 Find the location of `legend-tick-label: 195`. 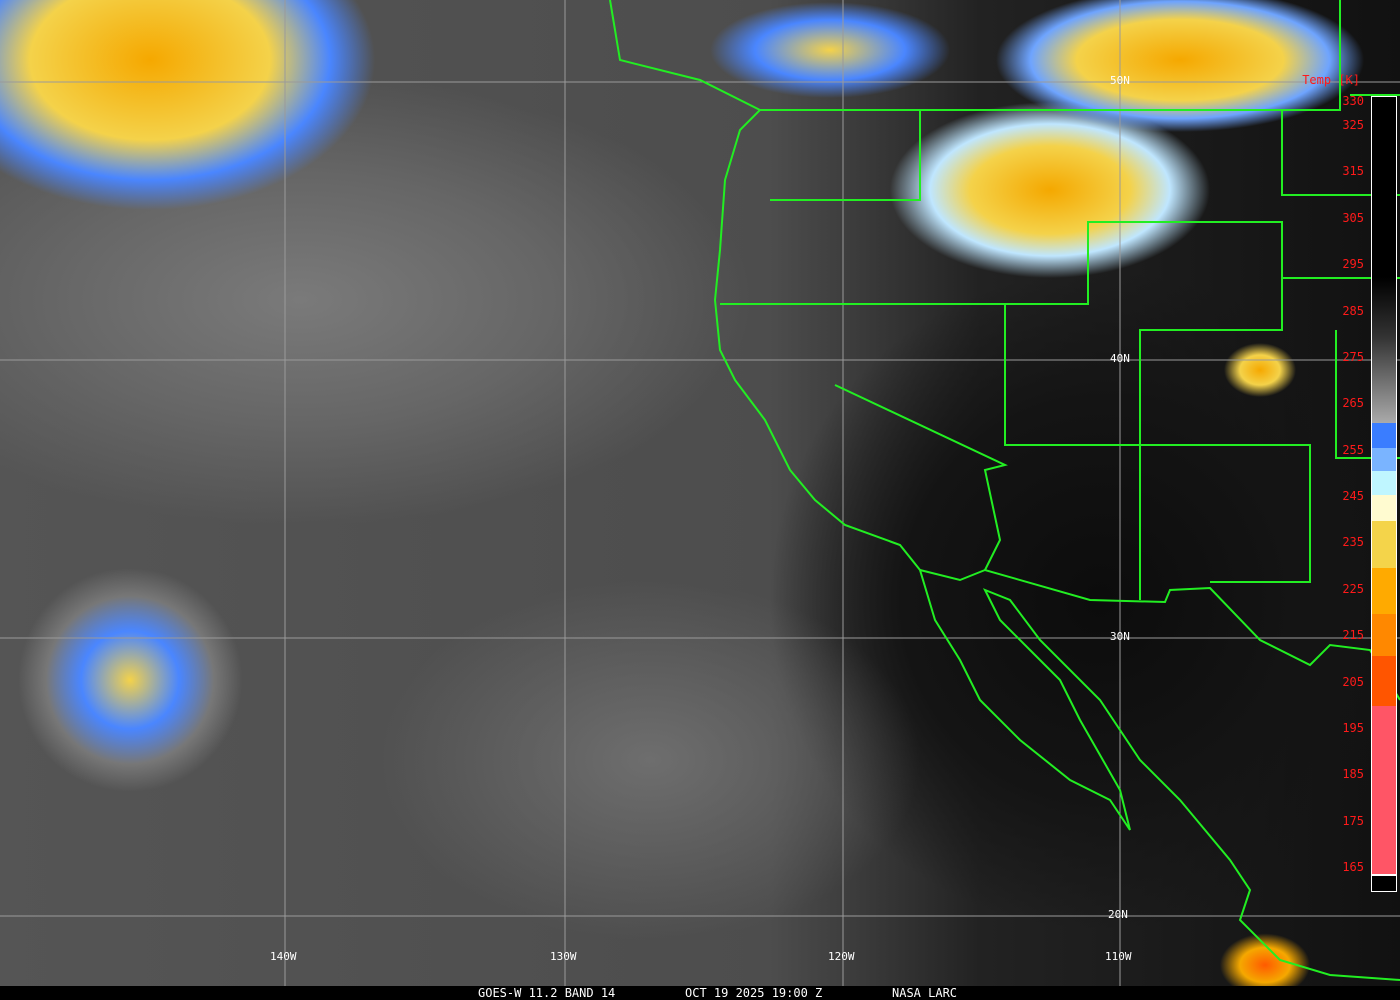

legend-tick-label: 195 is located at coordinates (1353, 728).